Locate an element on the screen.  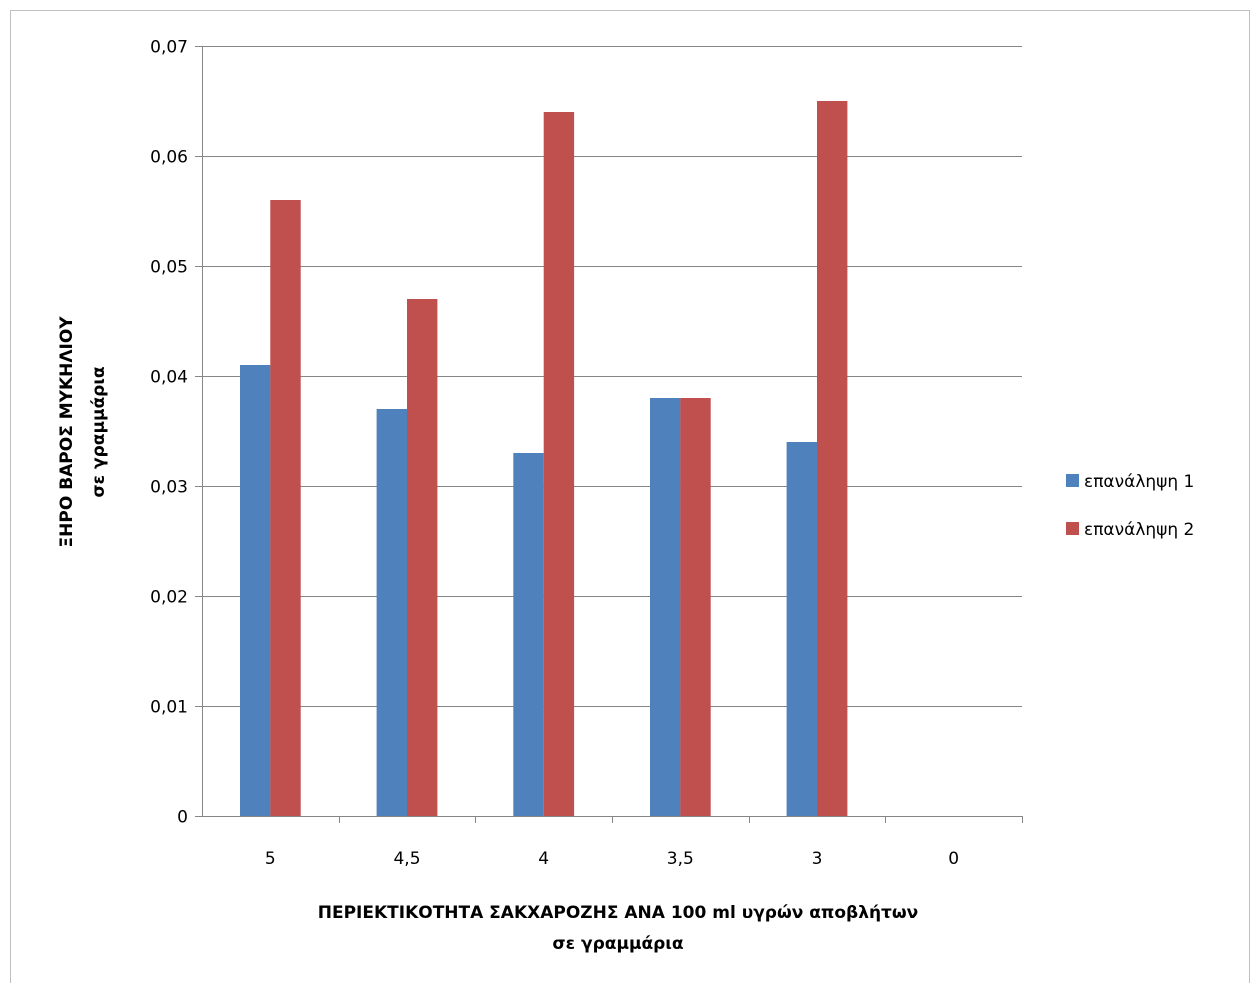
y-tick-label: 0,04 is located at coordinates (169, 378).